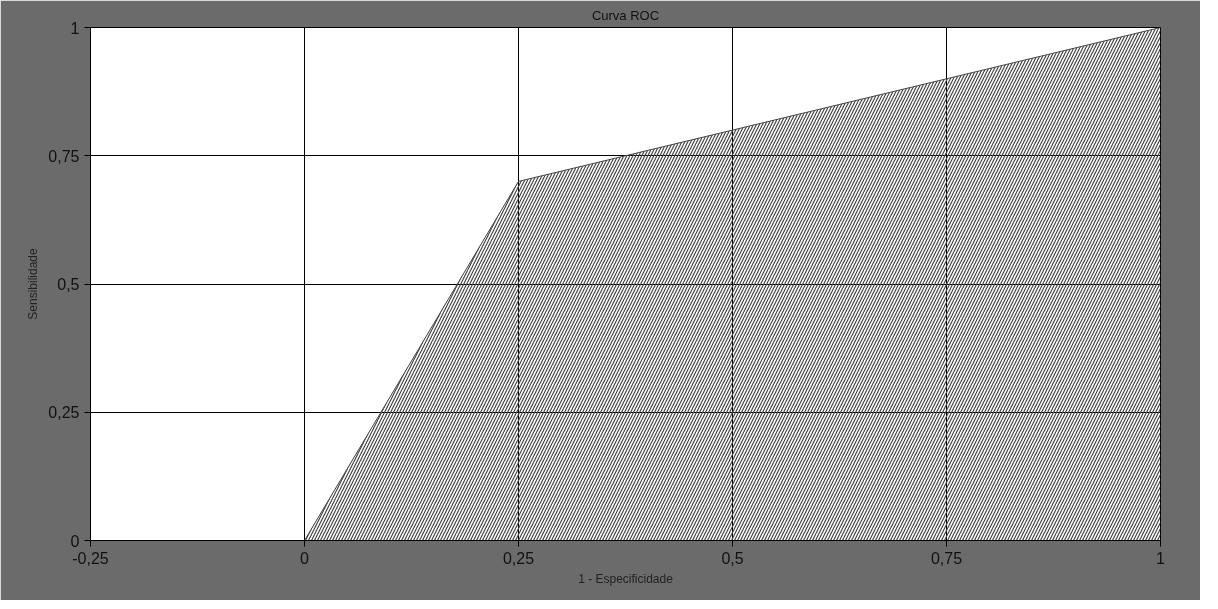  Describe the element at coordinates (68, 284) in the screenshot. I see `y-tick-label: 0,5` at that location.